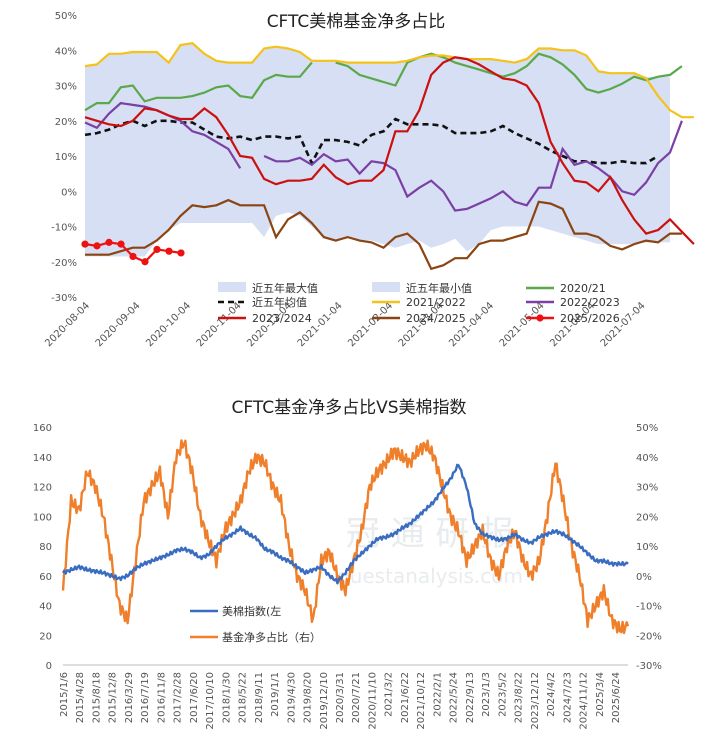 The height and width of the screenshot is (750, 715). I want to click on top-y-tick-label: -10%, so click(64, 228).